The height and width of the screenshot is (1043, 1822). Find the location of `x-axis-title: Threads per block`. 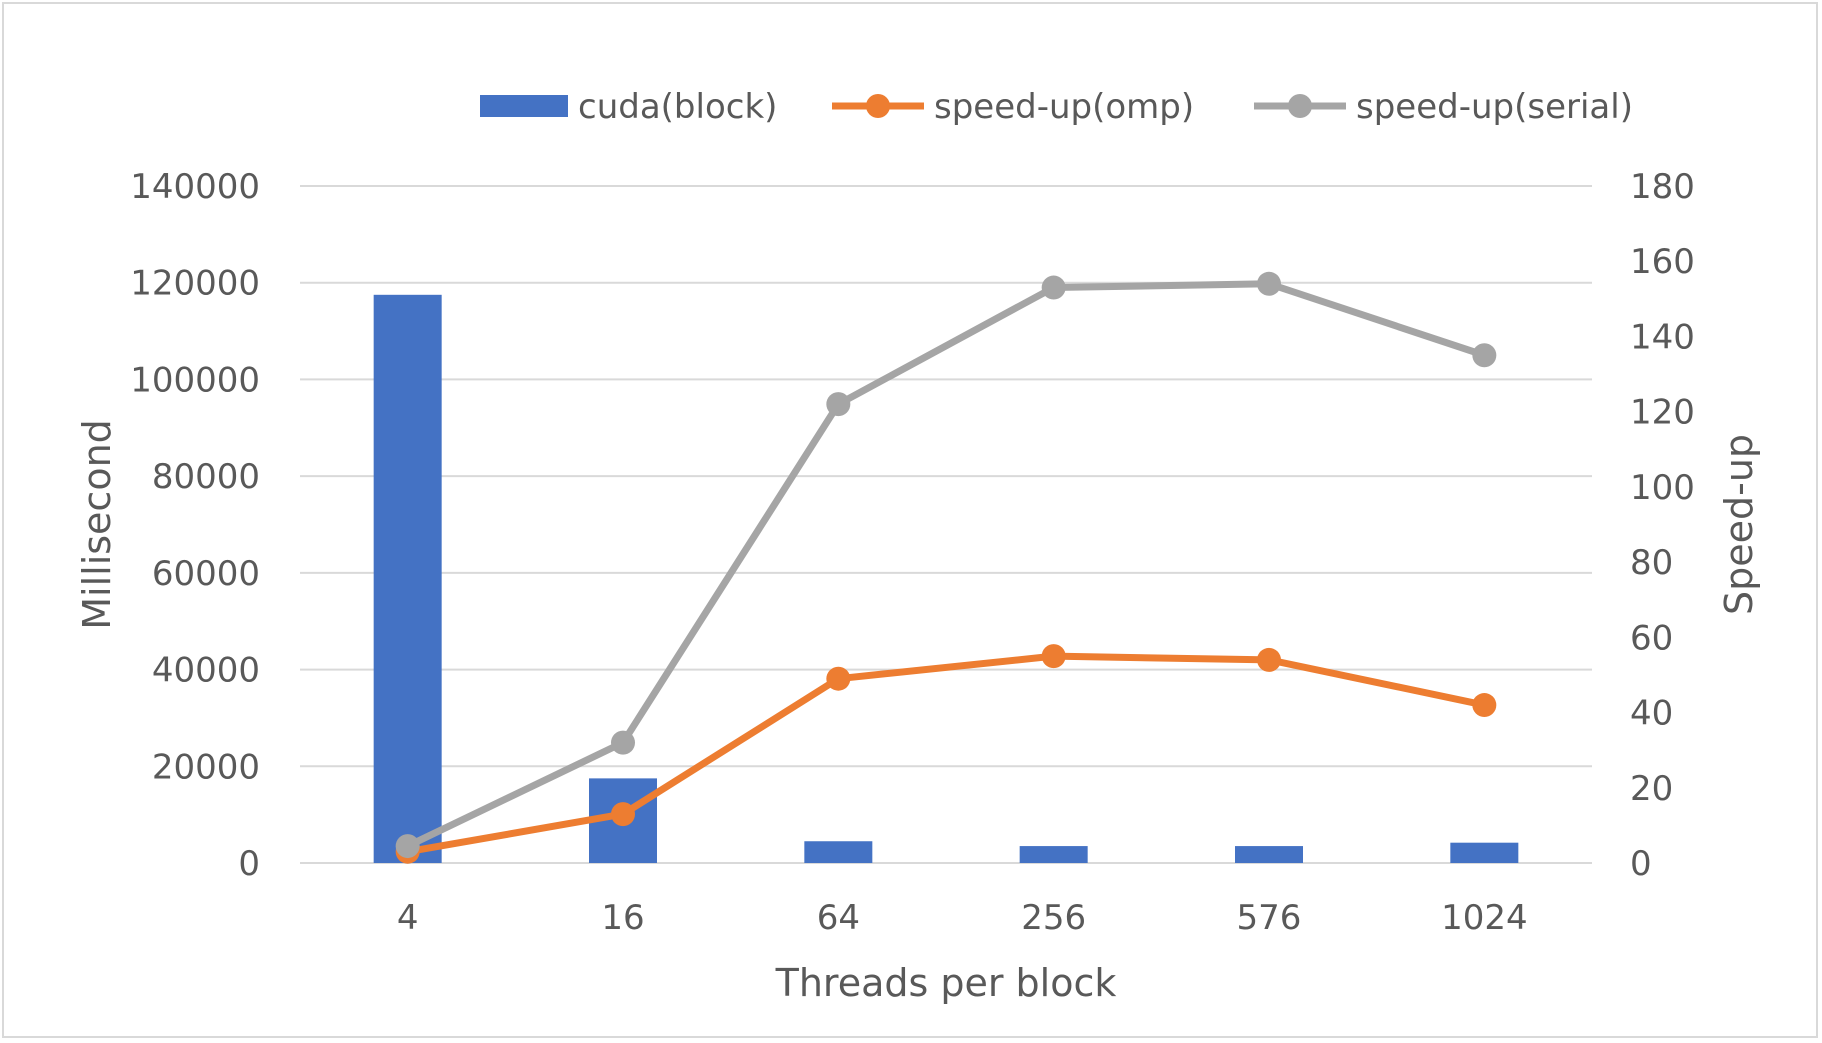

x-axis-title: Threads per block is located at coordinates (946, 983).